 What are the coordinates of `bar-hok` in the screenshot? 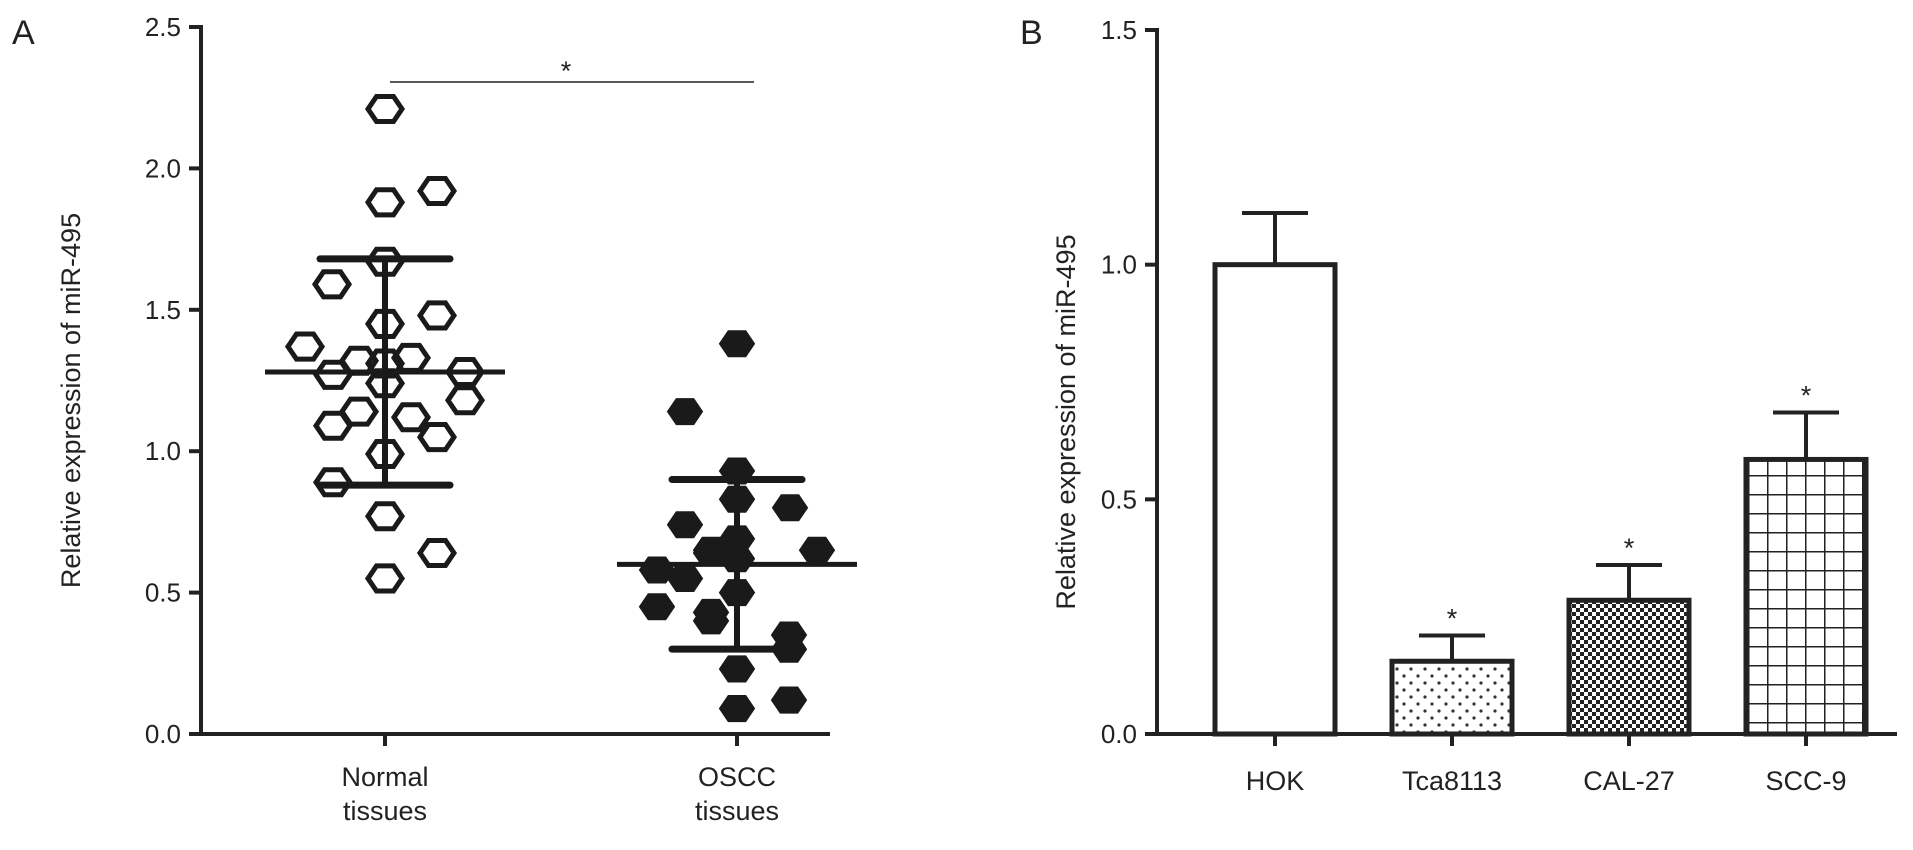 It's located at (1275, 499).